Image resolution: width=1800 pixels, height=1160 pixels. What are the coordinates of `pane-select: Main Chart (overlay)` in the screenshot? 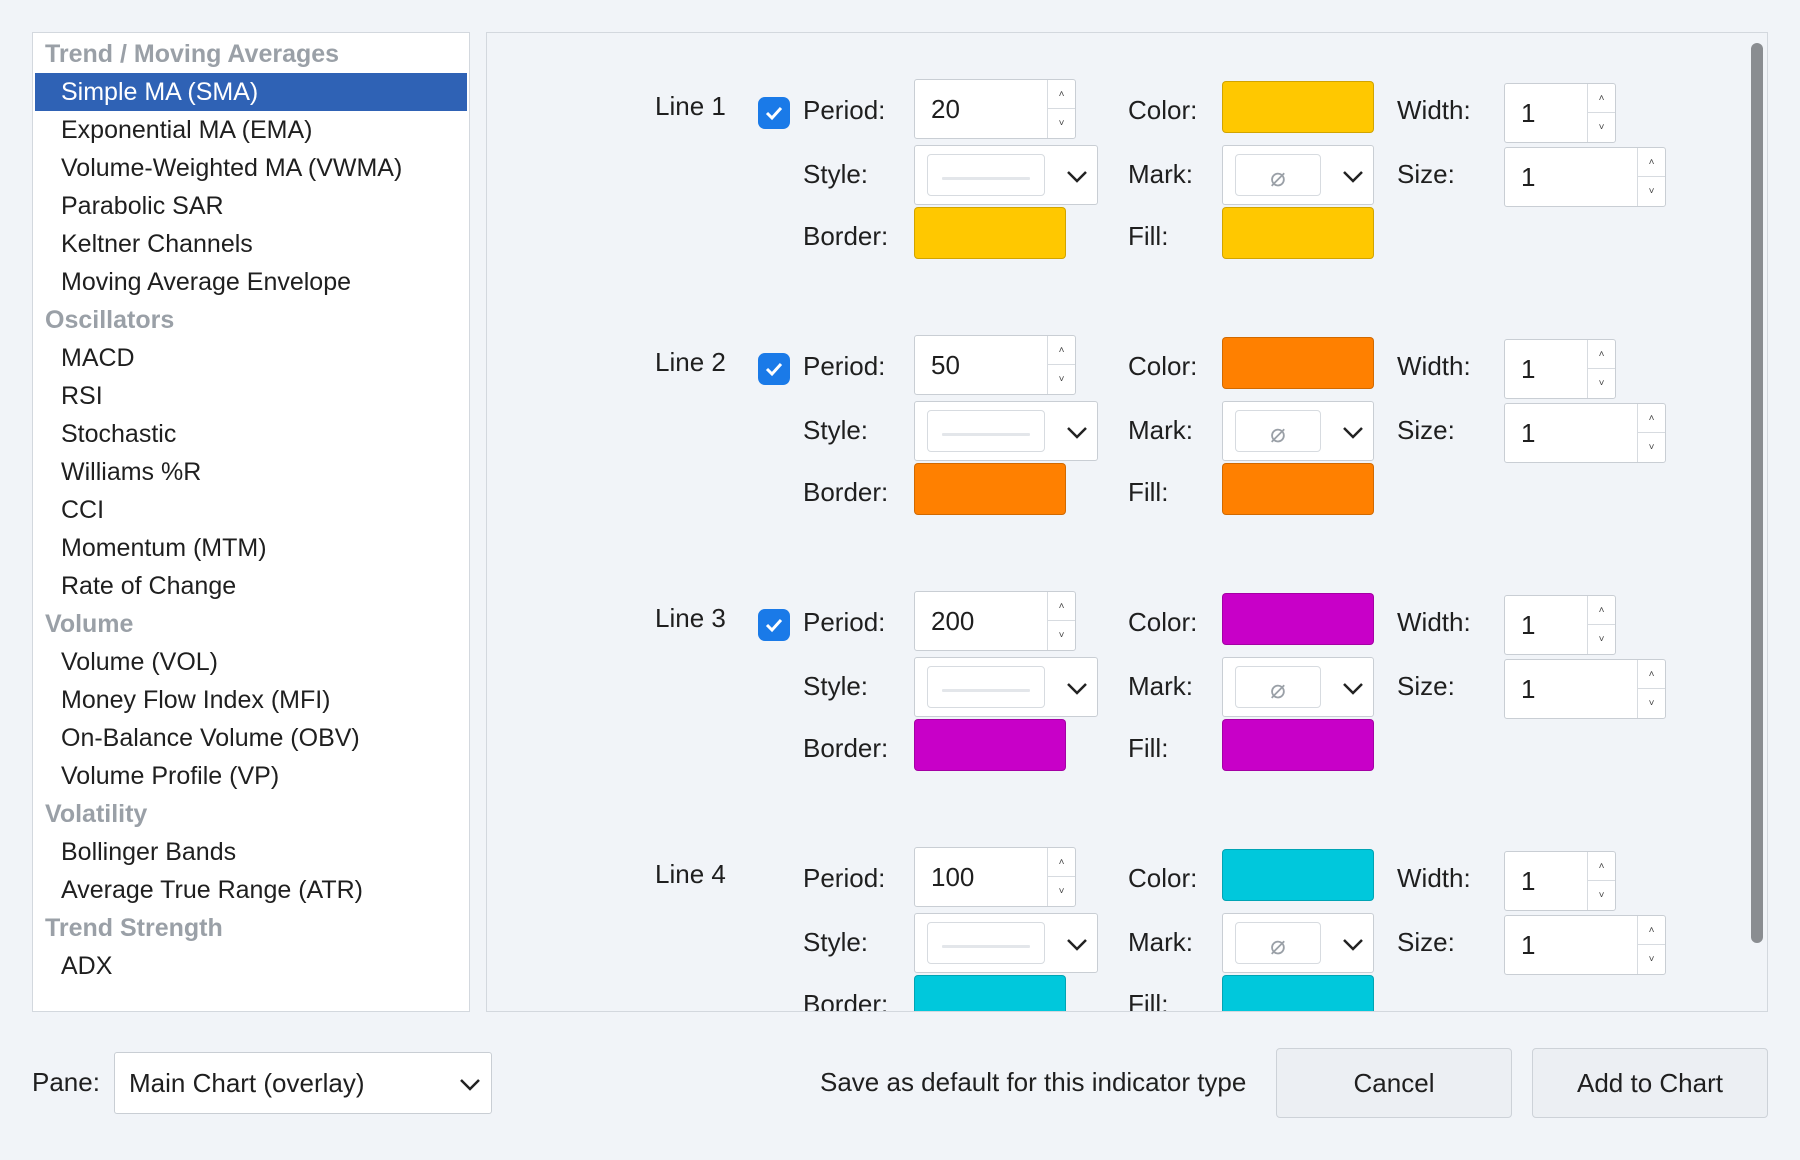 It's located at (303, 1083).